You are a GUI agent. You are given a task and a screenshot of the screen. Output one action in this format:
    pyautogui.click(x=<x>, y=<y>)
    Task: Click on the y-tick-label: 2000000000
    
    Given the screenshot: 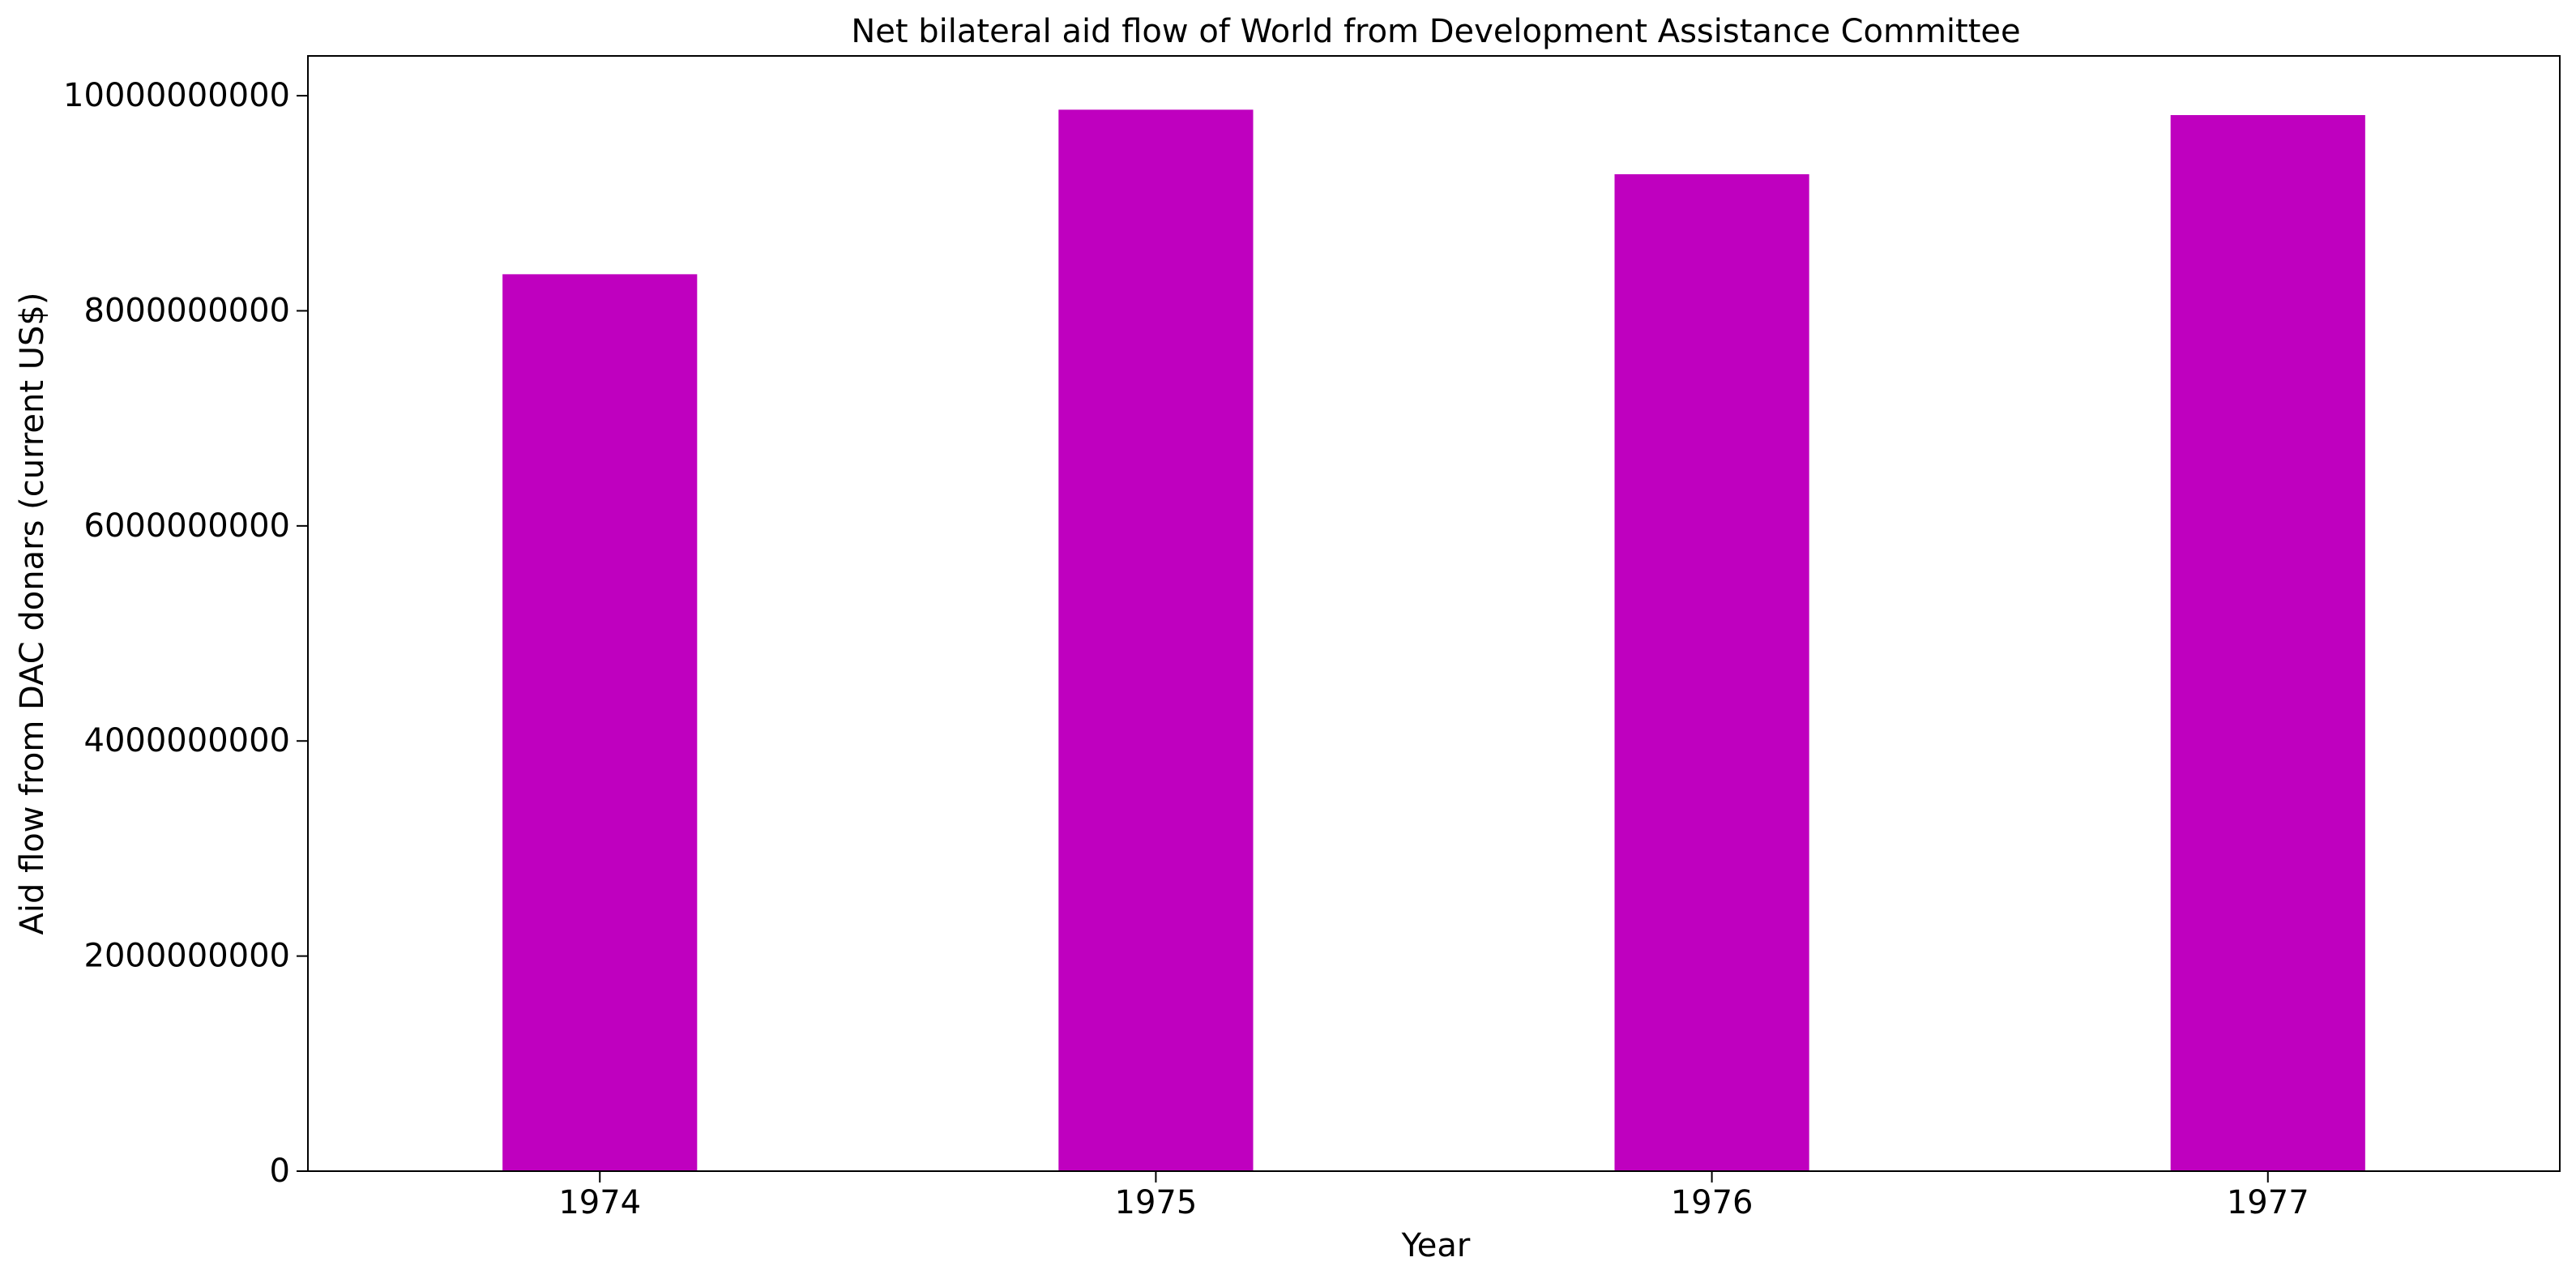 What is the action you would take?
    pyautogui.click(x=187, y=957)
    